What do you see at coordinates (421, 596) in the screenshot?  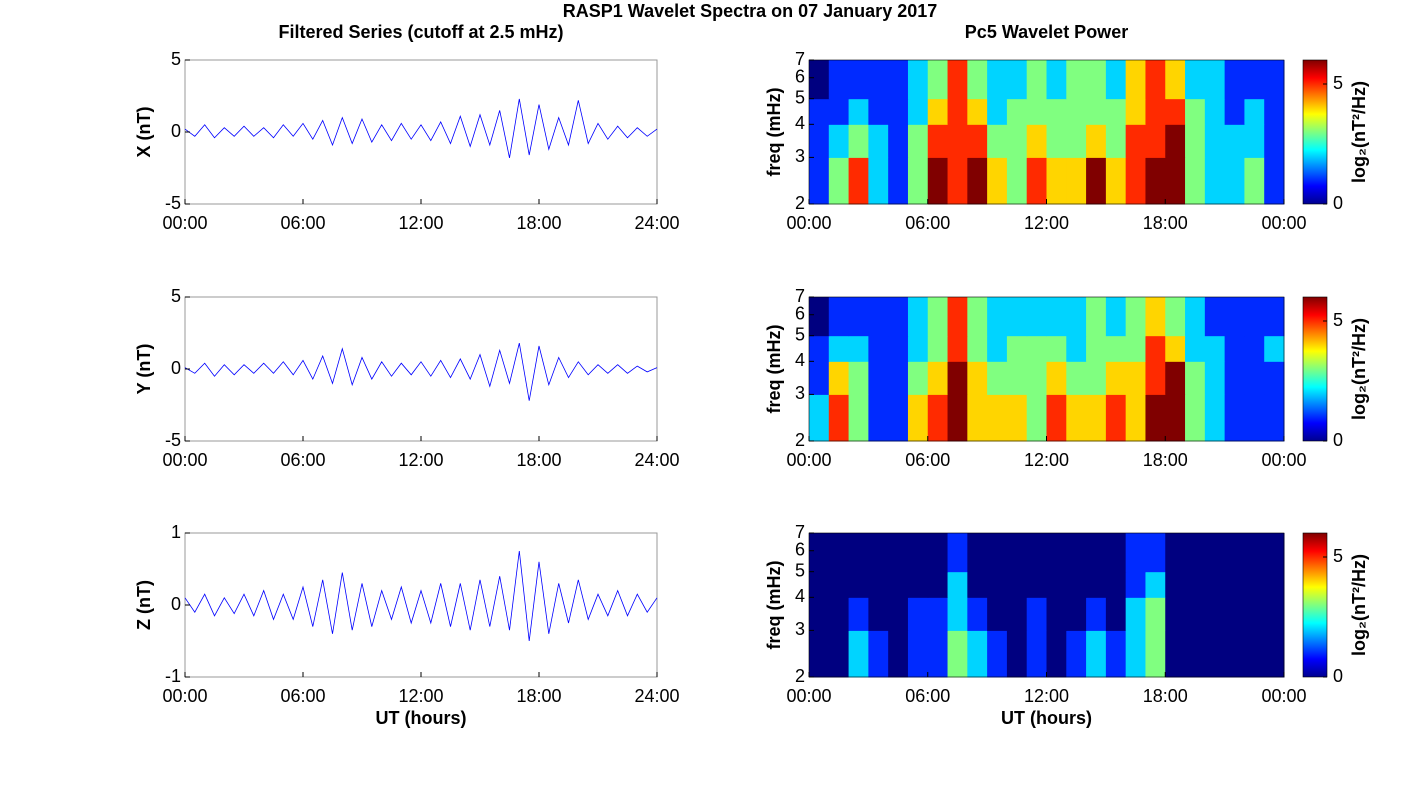 I see `data-line` at bounding box center [421, 596].